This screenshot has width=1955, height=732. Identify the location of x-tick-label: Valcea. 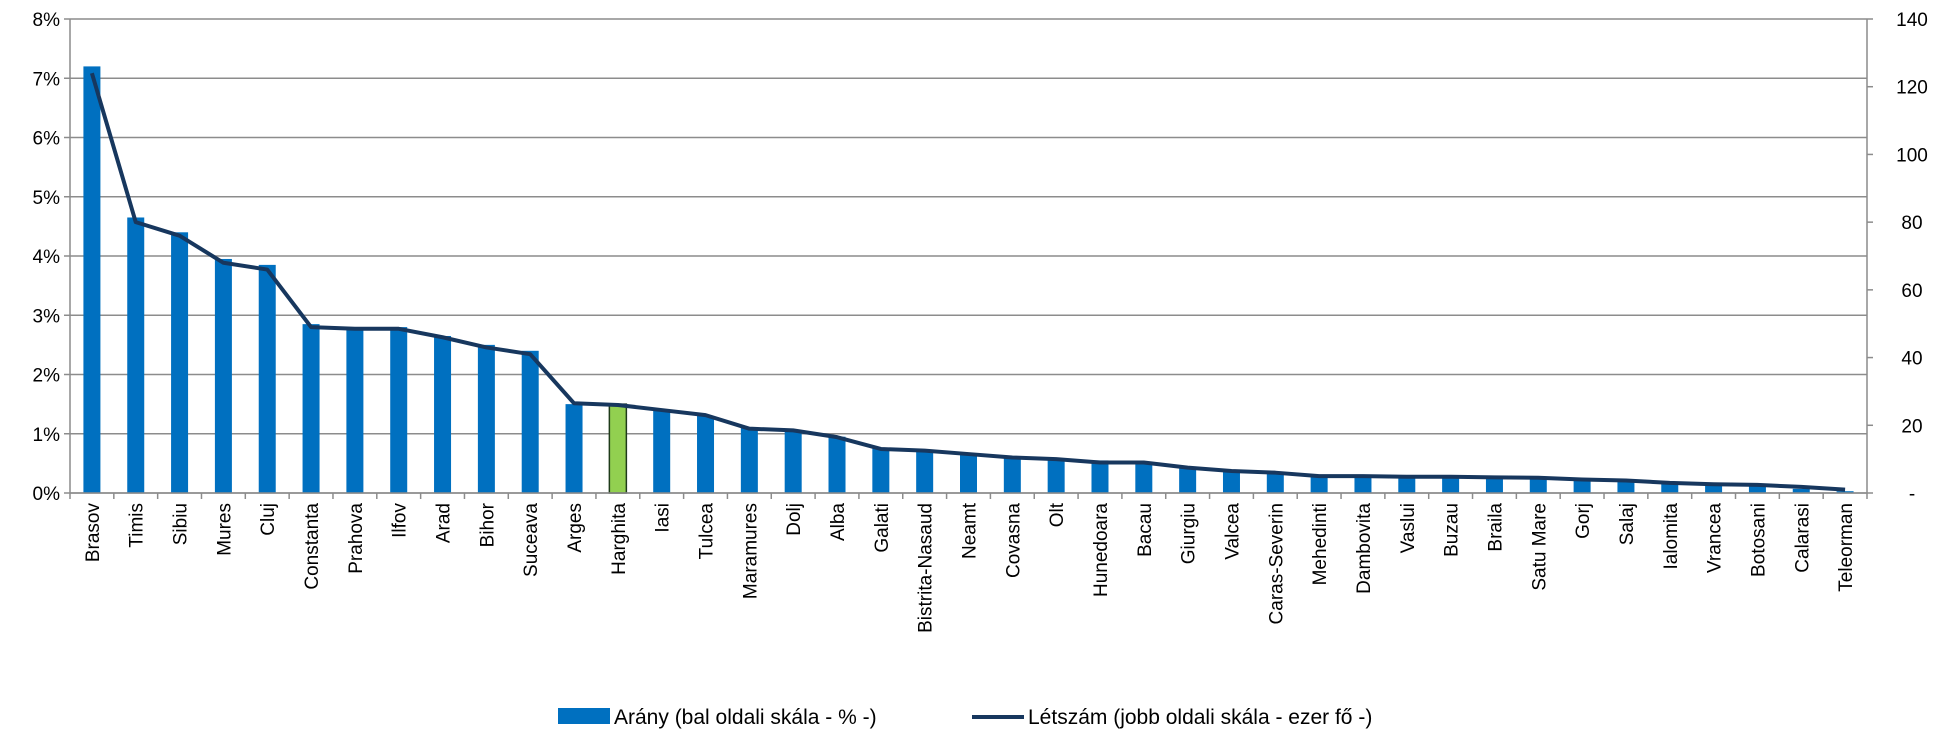
(1232, 531).